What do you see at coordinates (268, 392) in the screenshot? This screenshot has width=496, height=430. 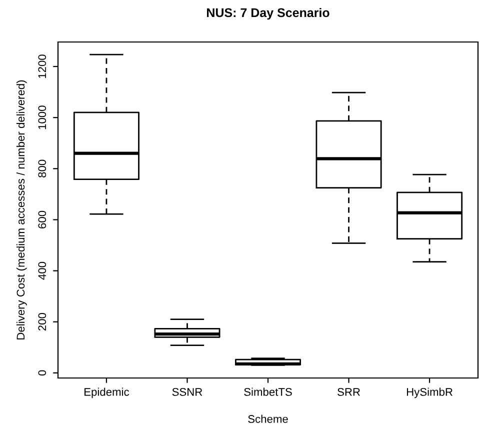 I see `x-tick-label: SimbetTS` at bounding box center [268, 392].